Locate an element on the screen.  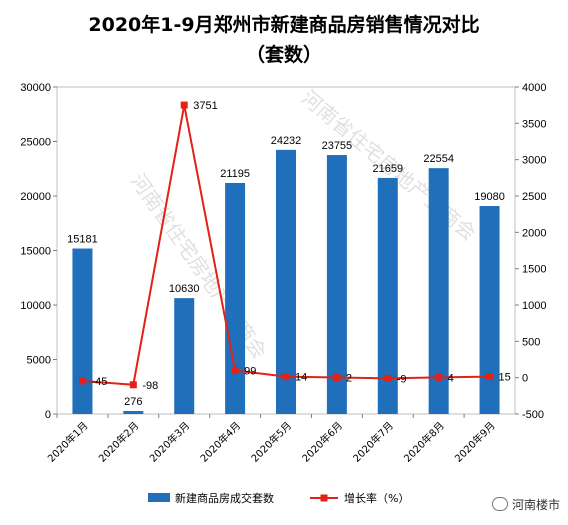
y-left-tick-label: 5000 is located at coordinates (39, 361).